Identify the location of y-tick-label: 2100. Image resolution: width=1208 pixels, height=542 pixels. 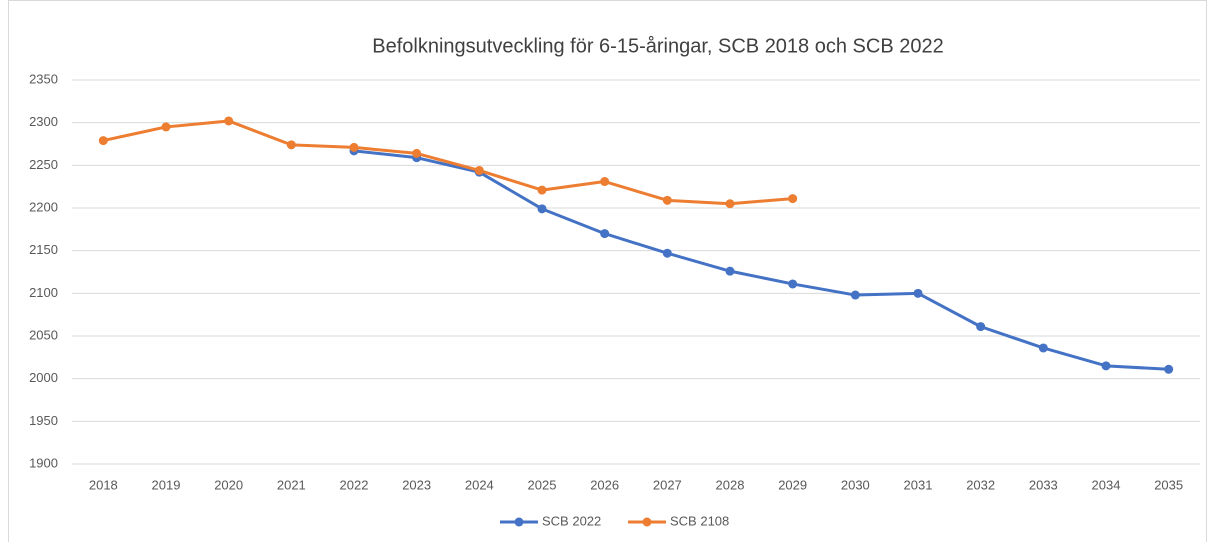
(43, 292).